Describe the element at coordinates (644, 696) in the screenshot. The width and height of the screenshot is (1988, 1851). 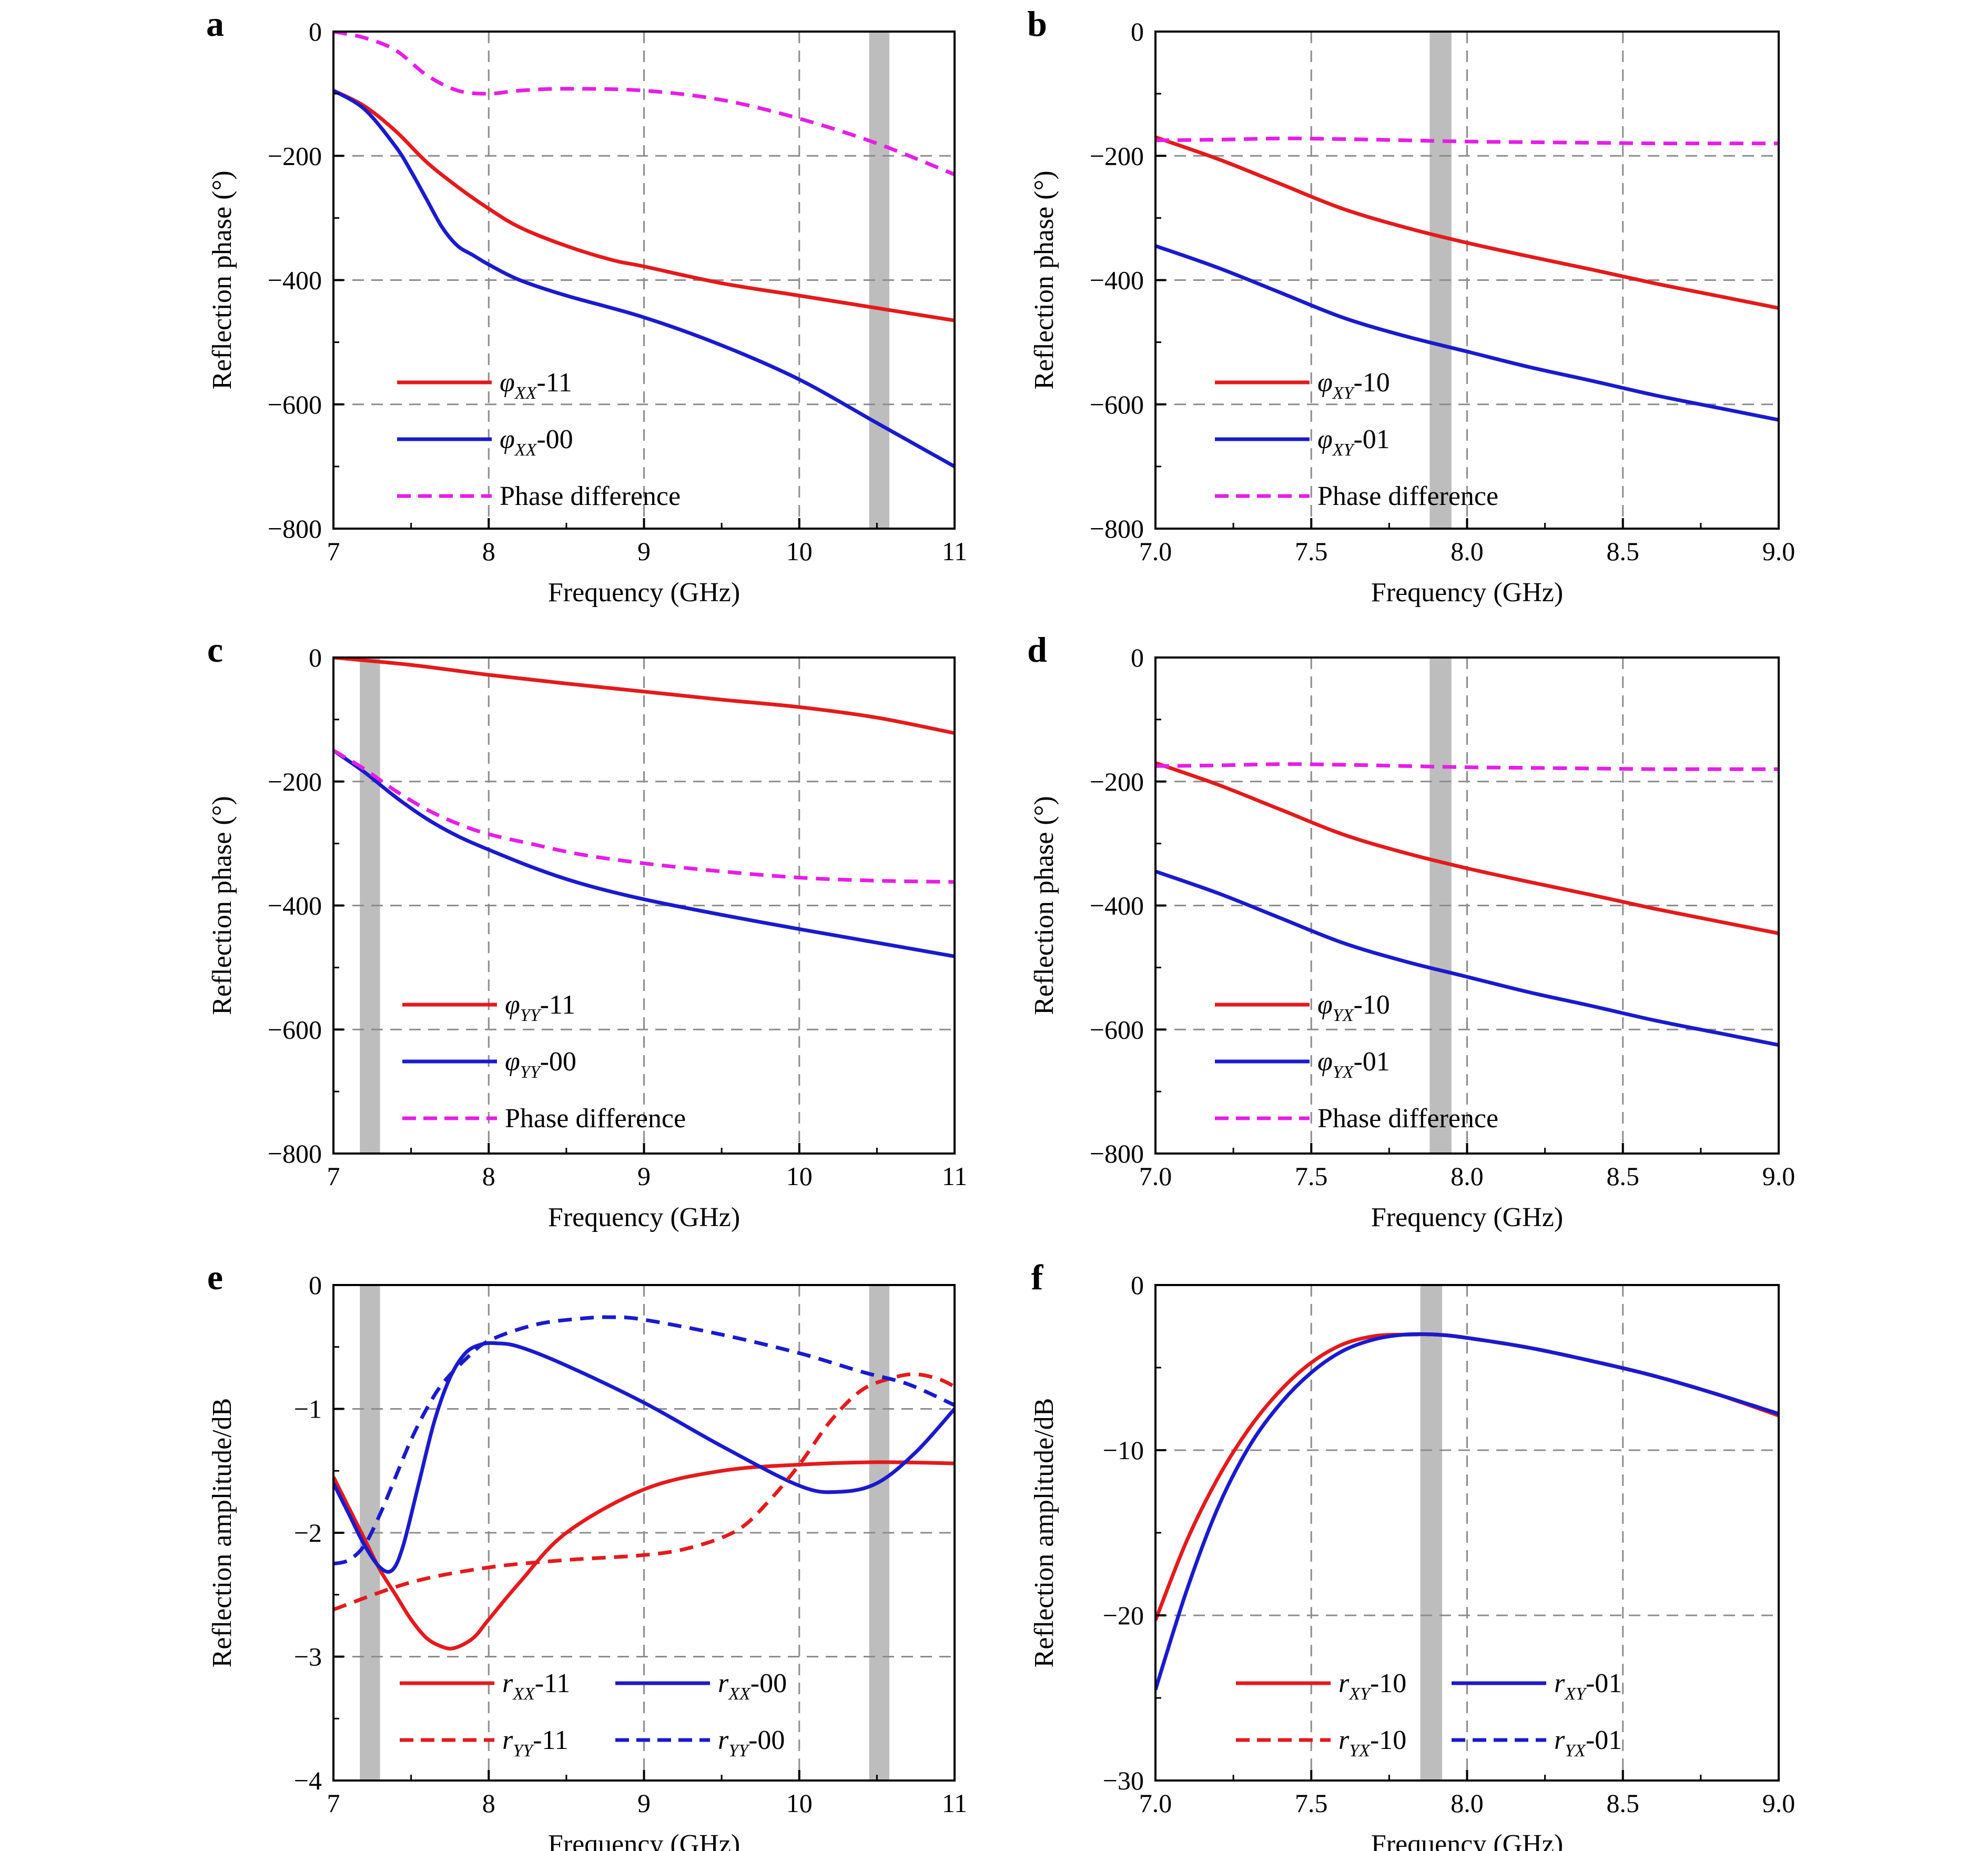
I see `series-line--yy-11` at that location.